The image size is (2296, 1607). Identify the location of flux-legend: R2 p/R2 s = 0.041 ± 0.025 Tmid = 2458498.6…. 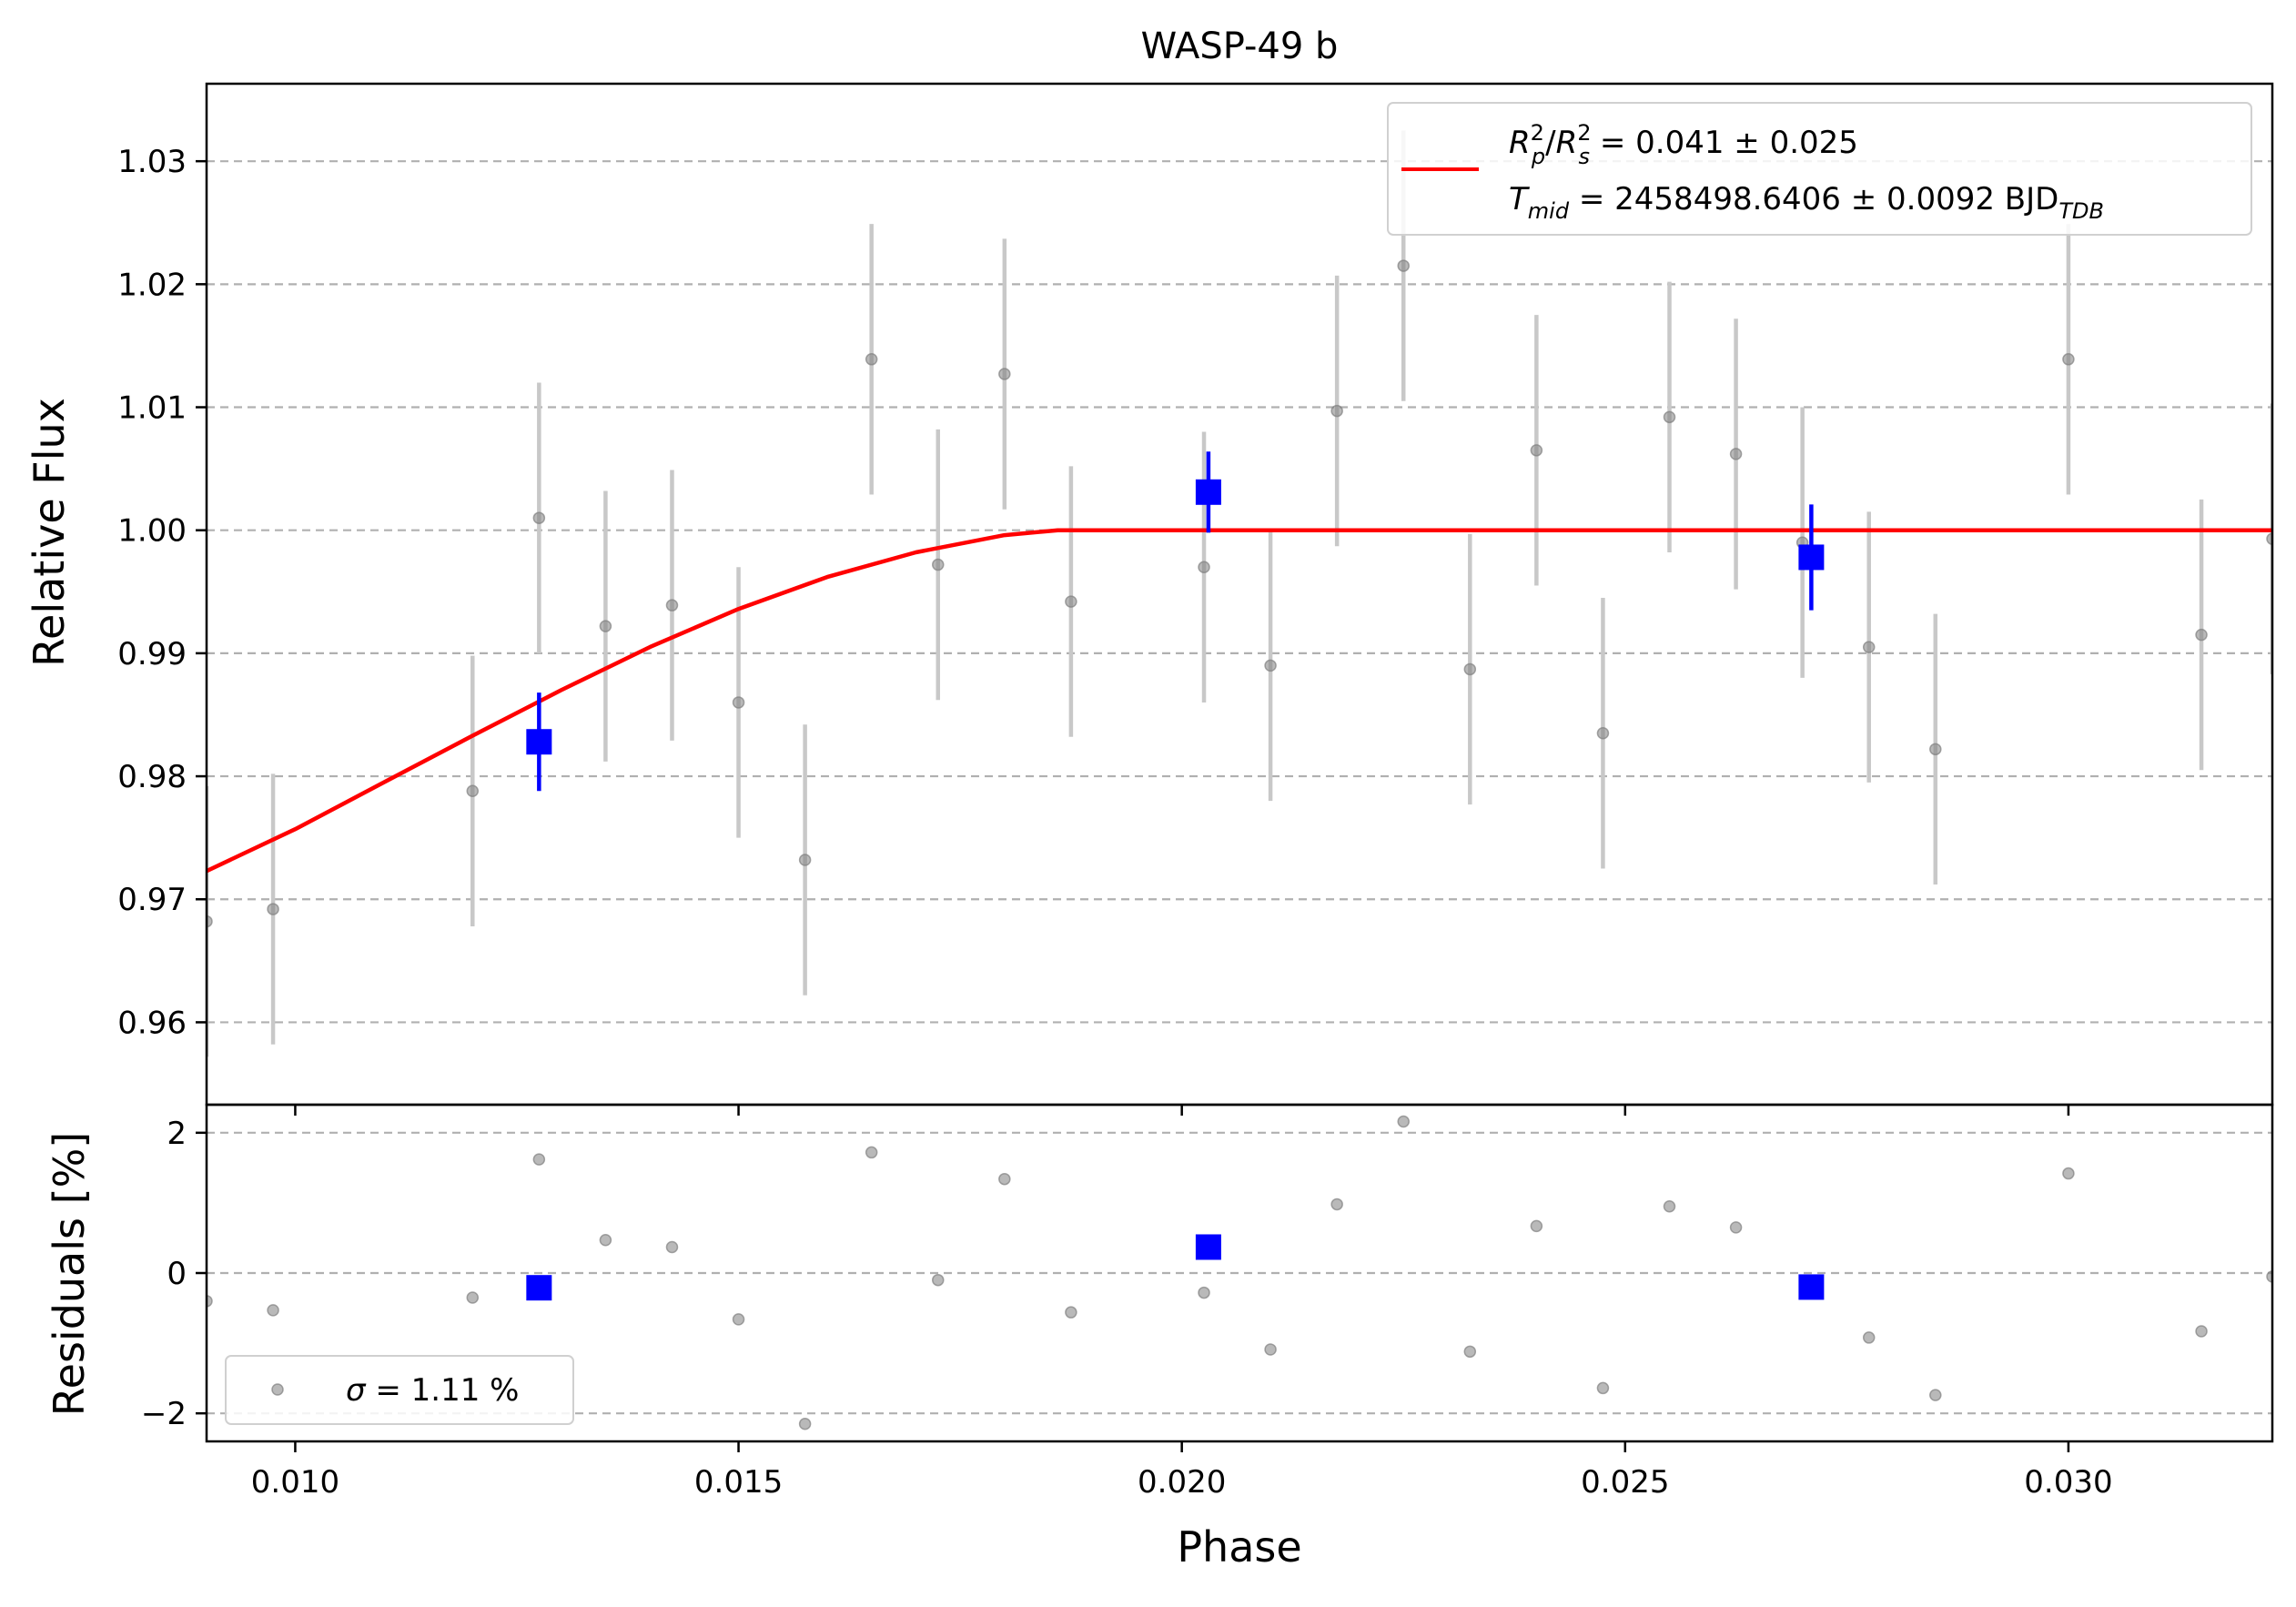
(1819, 169).